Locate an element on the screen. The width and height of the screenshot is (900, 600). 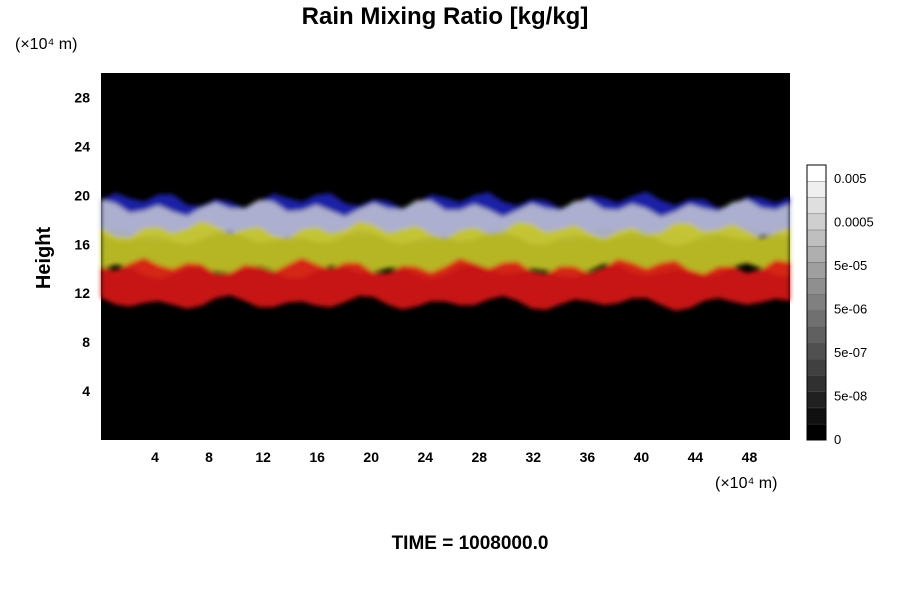
x-tick-label: 32 is located at coordinates (534, 457).